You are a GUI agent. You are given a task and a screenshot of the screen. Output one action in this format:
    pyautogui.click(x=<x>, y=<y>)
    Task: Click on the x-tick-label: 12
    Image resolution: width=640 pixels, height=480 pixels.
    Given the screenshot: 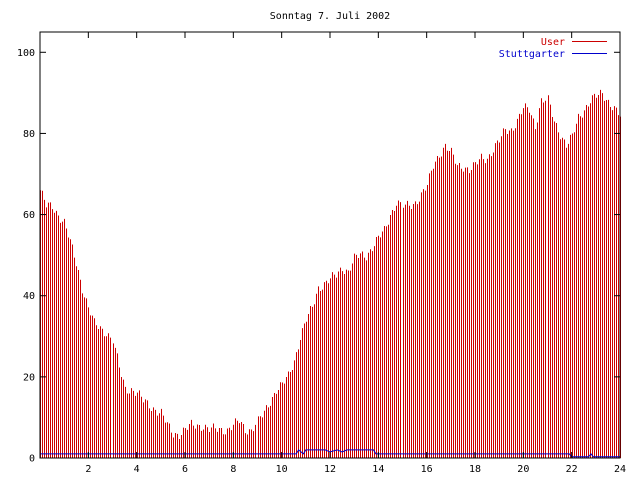 What is the action you would take?
    pyautogui.click(x=330, y=469)
    